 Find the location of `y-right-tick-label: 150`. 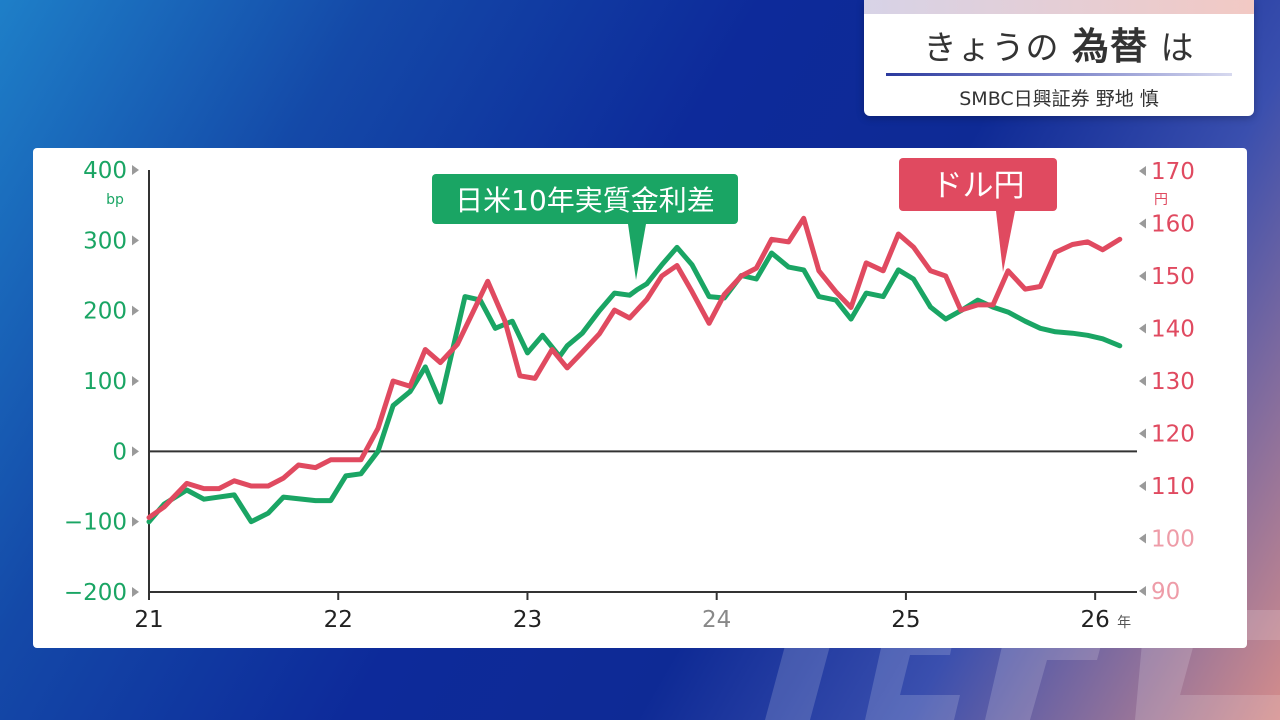

y-right-tick-label: 150 is located at coordinates (1173, 277).